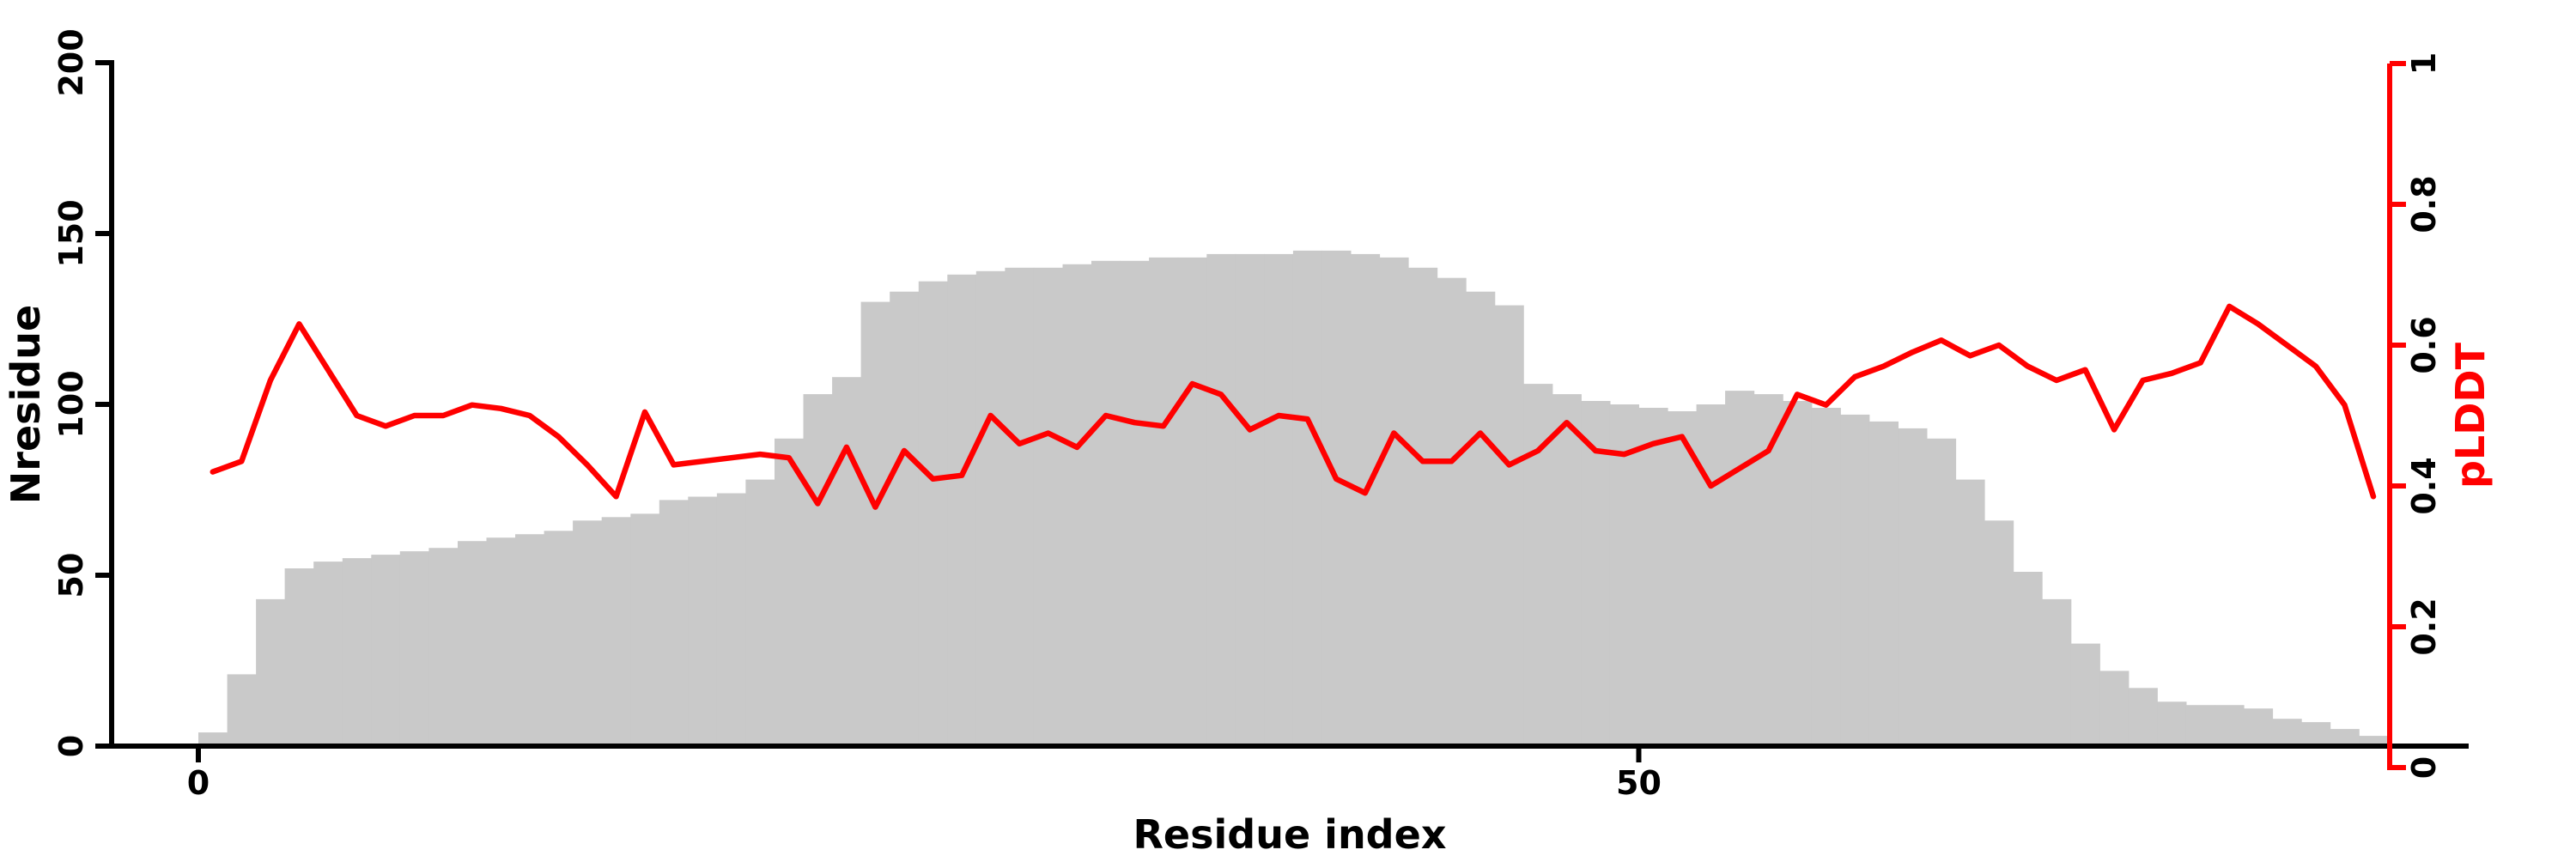  What do you see at coordinates (2470, 415) in the screenshot?
I see `right-axis-title: pLDDT` at bounding box center [2470, 415].